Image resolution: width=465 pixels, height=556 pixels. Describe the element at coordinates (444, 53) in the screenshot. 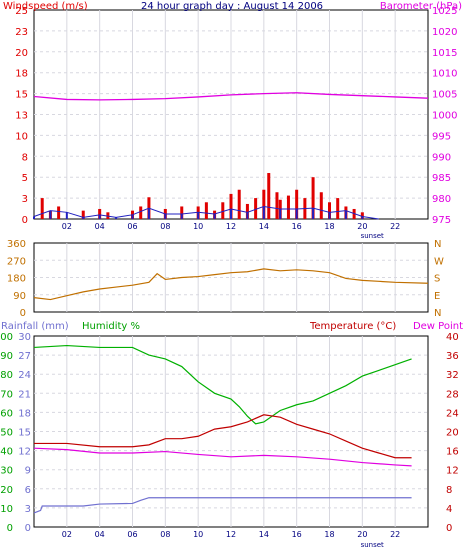

I see `barometer-tick-label: 1015` at that location.